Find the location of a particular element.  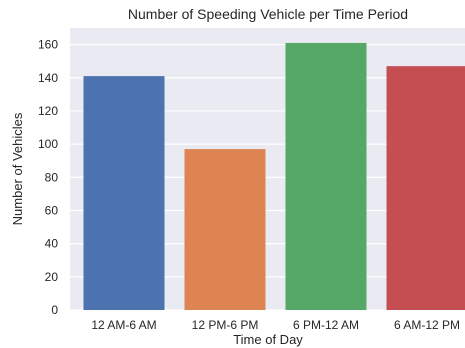

x-tick-label: 6 AM-12 PM is located at coordinates (427, 325).